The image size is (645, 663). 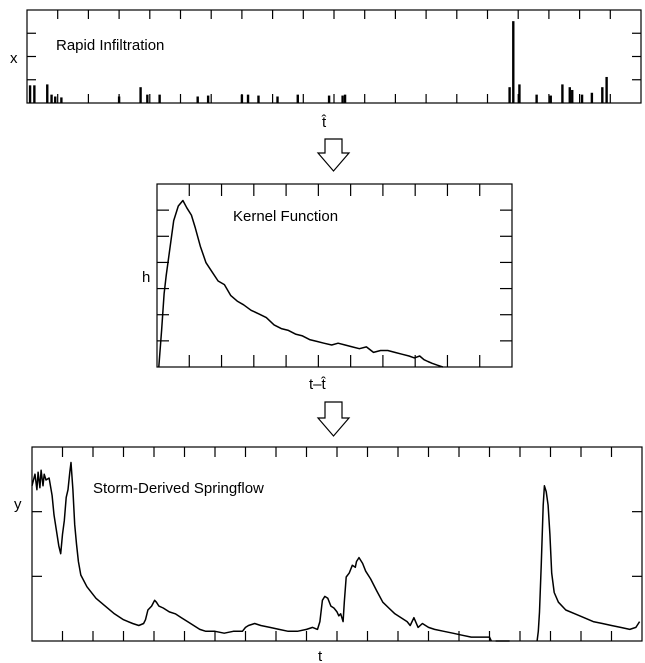 What do you see at coordinates (324, 122) in the screenshot?
I see `infiltration-x-label: t̂` at bounding box center [324, 122].